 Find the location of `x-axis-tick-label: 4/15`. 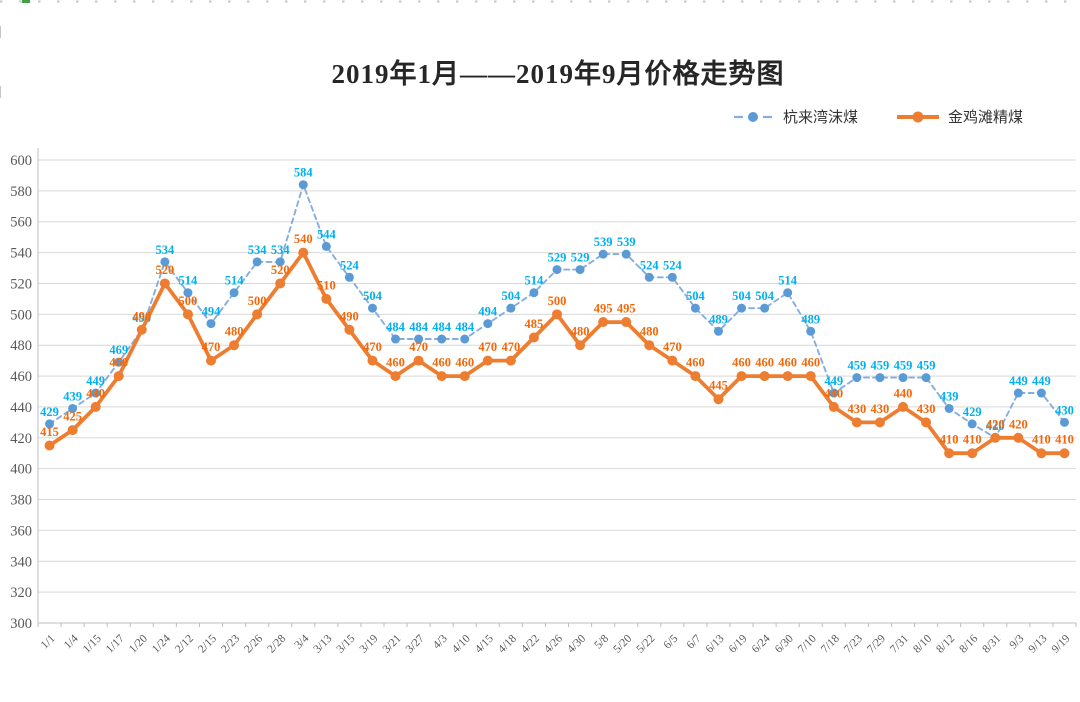

x-axis-tick-label: 4/15 is located at coordinates (484, 643).